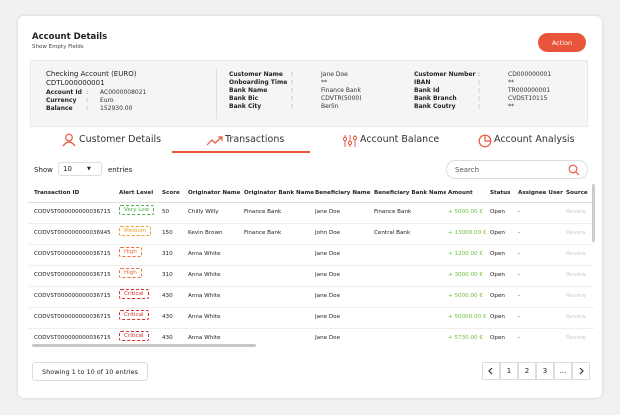 This screenshot has width=620, height=415. Describe the element at coordinates (509, 371) in the screenshot. I see `page-button: 1` at that location.